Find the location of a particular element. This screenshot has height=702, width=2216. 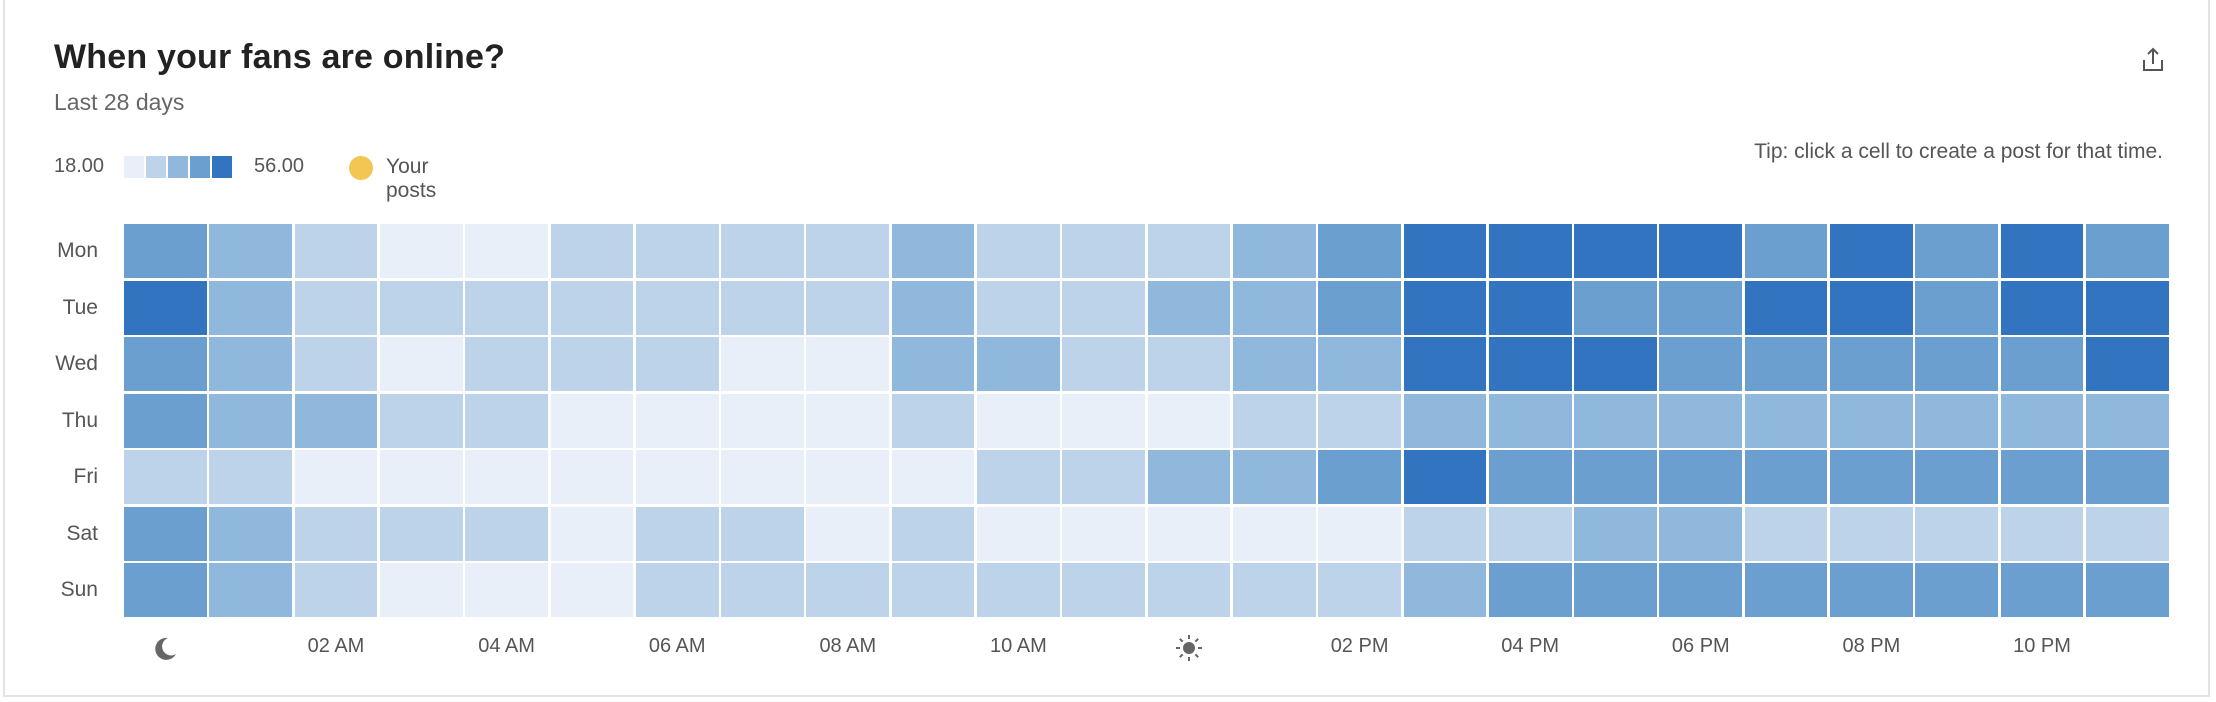

share-icon is located at coordinates (2153, 60).